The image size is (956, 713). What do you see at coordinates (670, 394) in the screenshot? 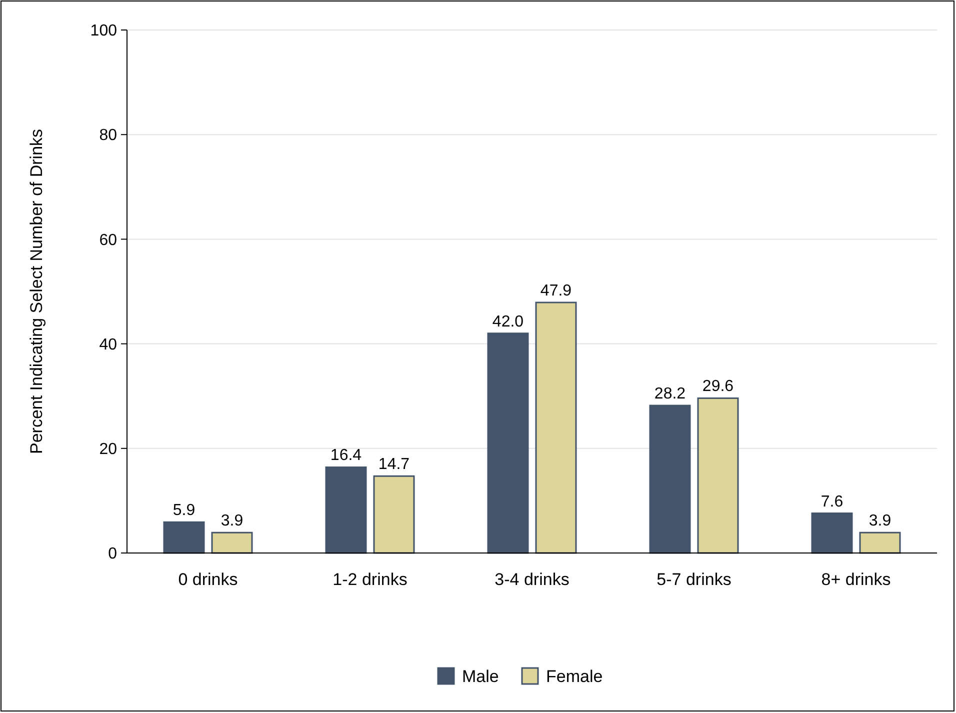
I see `data-label: 28.2` at bounding box center [670, 394].